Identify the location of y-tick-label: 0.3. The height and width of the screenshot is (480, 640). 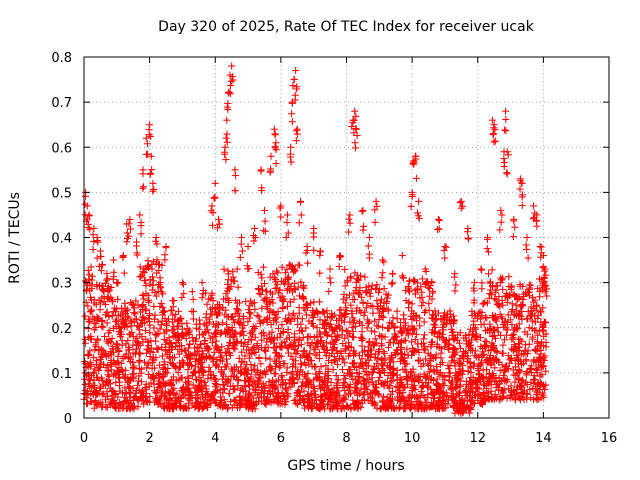
(61, 284).